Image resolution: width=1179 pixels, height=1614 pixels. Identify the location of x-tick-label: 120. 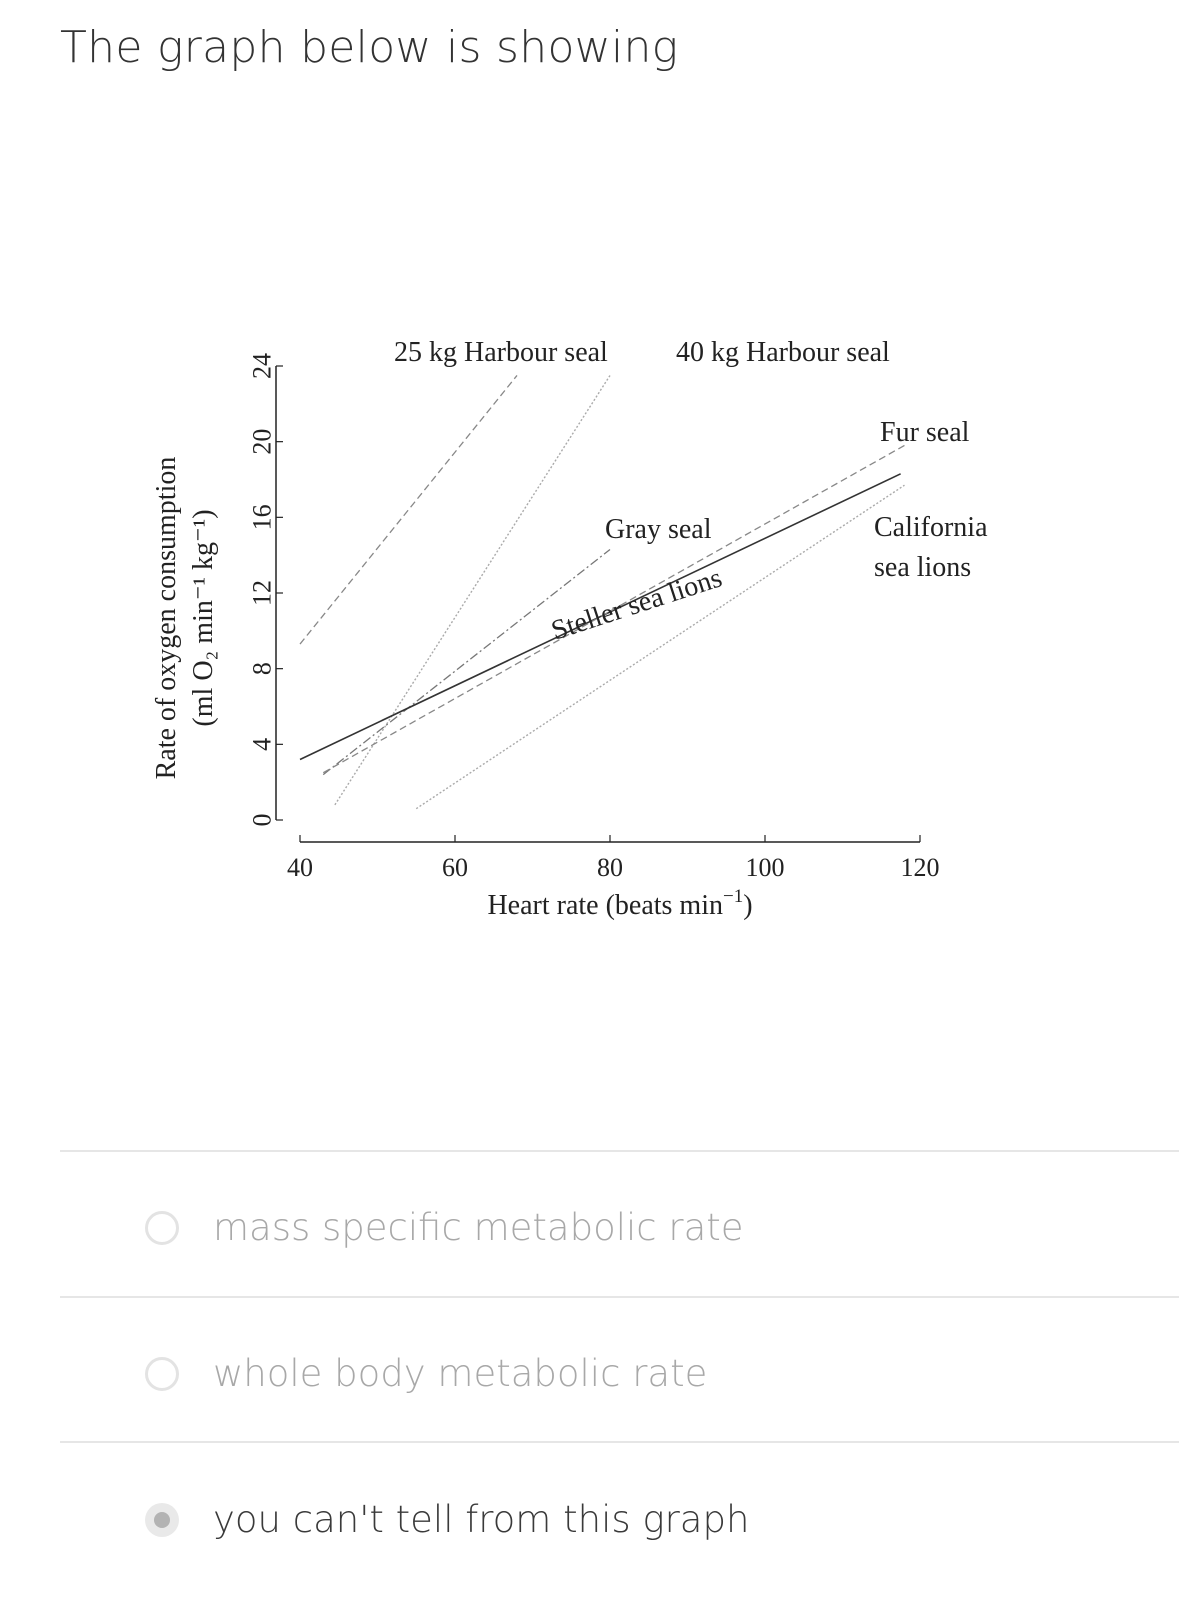
(920, 867).